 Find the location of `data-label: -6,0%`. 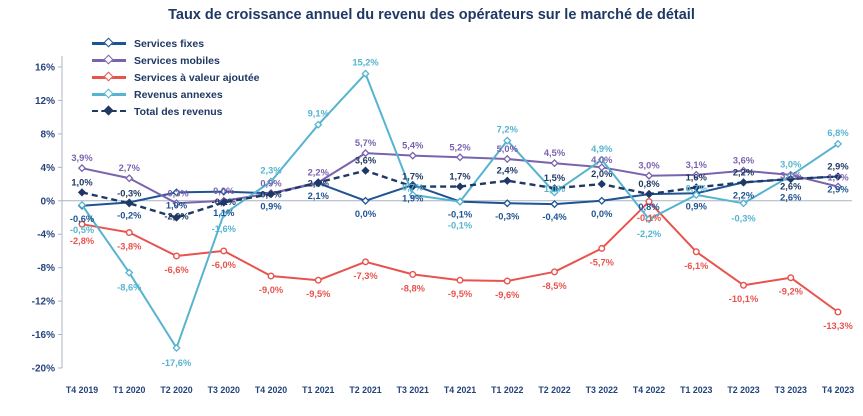

data-label: -6,0% is located at coordinates (224, 265).